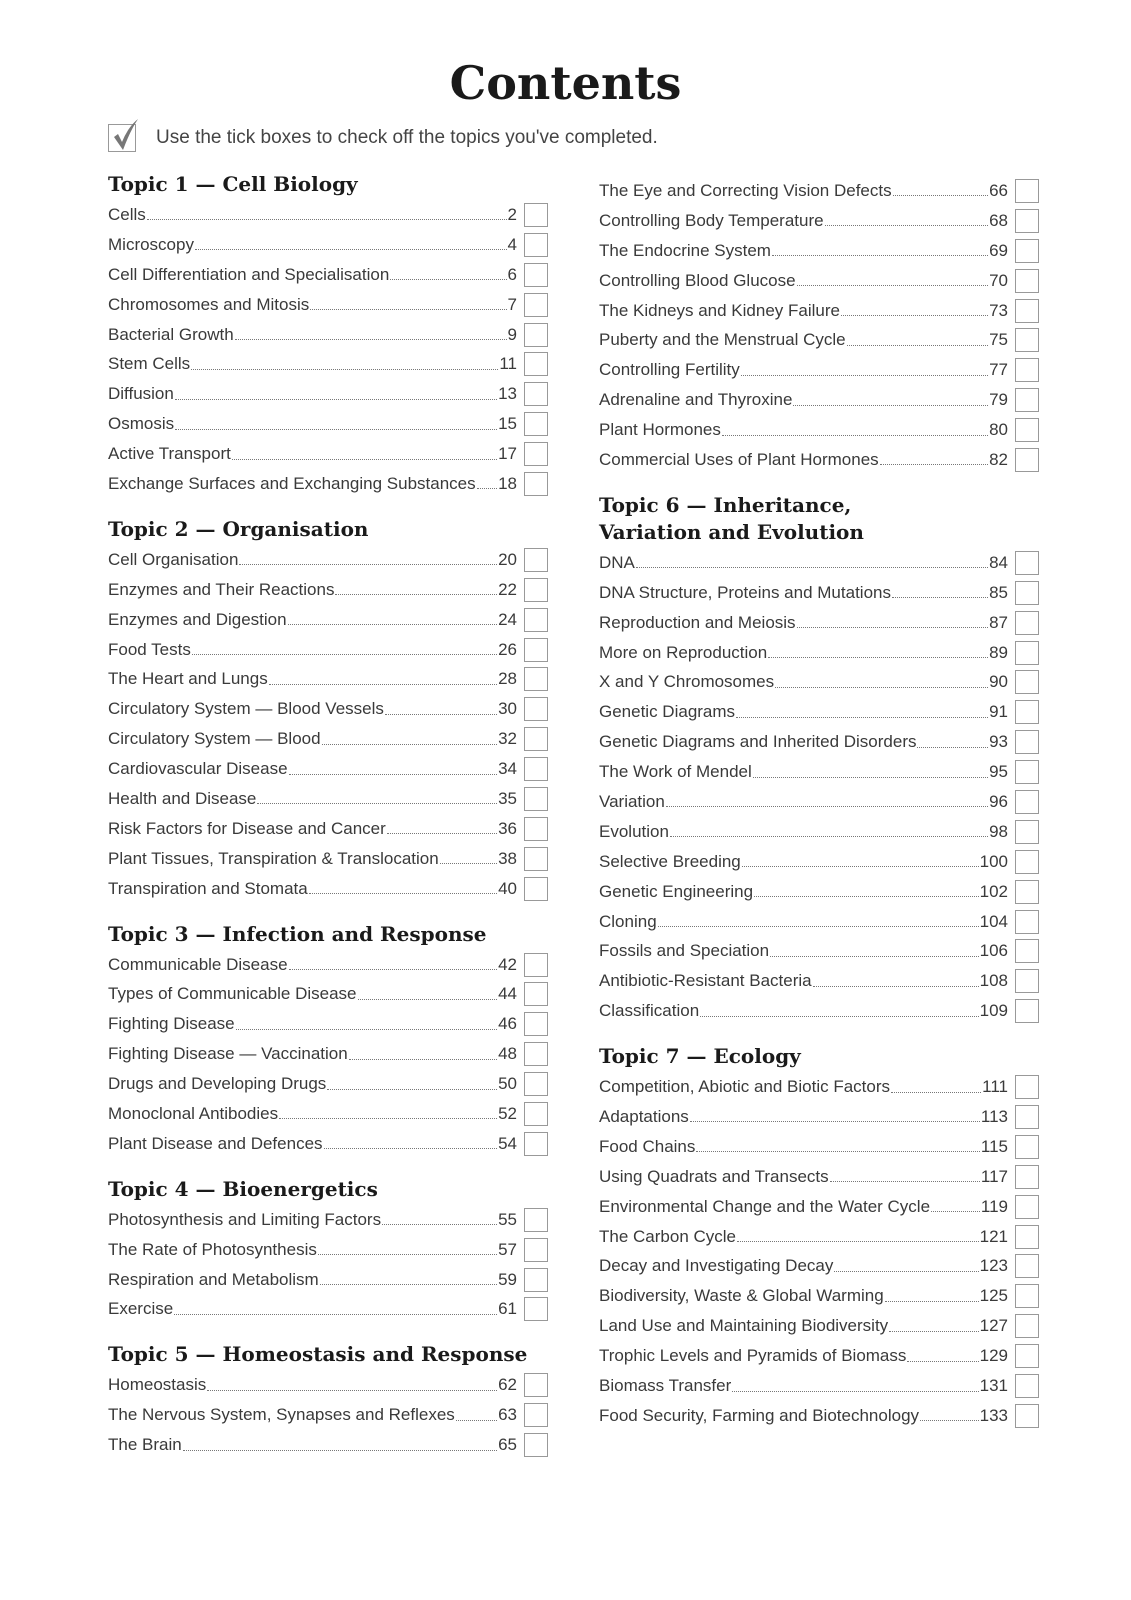 Image resolution: width=1131 pixels, height=1600 pixels. Describe the element at coordinates (705, 981) in the screenshot. I see `entry-title: Antibiotic-Resistant Bacteria` at that location.